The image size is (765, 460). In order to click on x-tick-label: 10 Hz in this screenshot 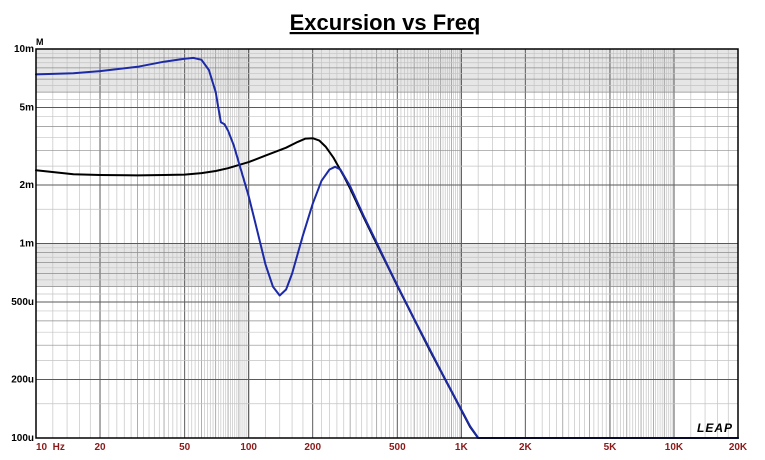, I will do `click(50, 447)`.